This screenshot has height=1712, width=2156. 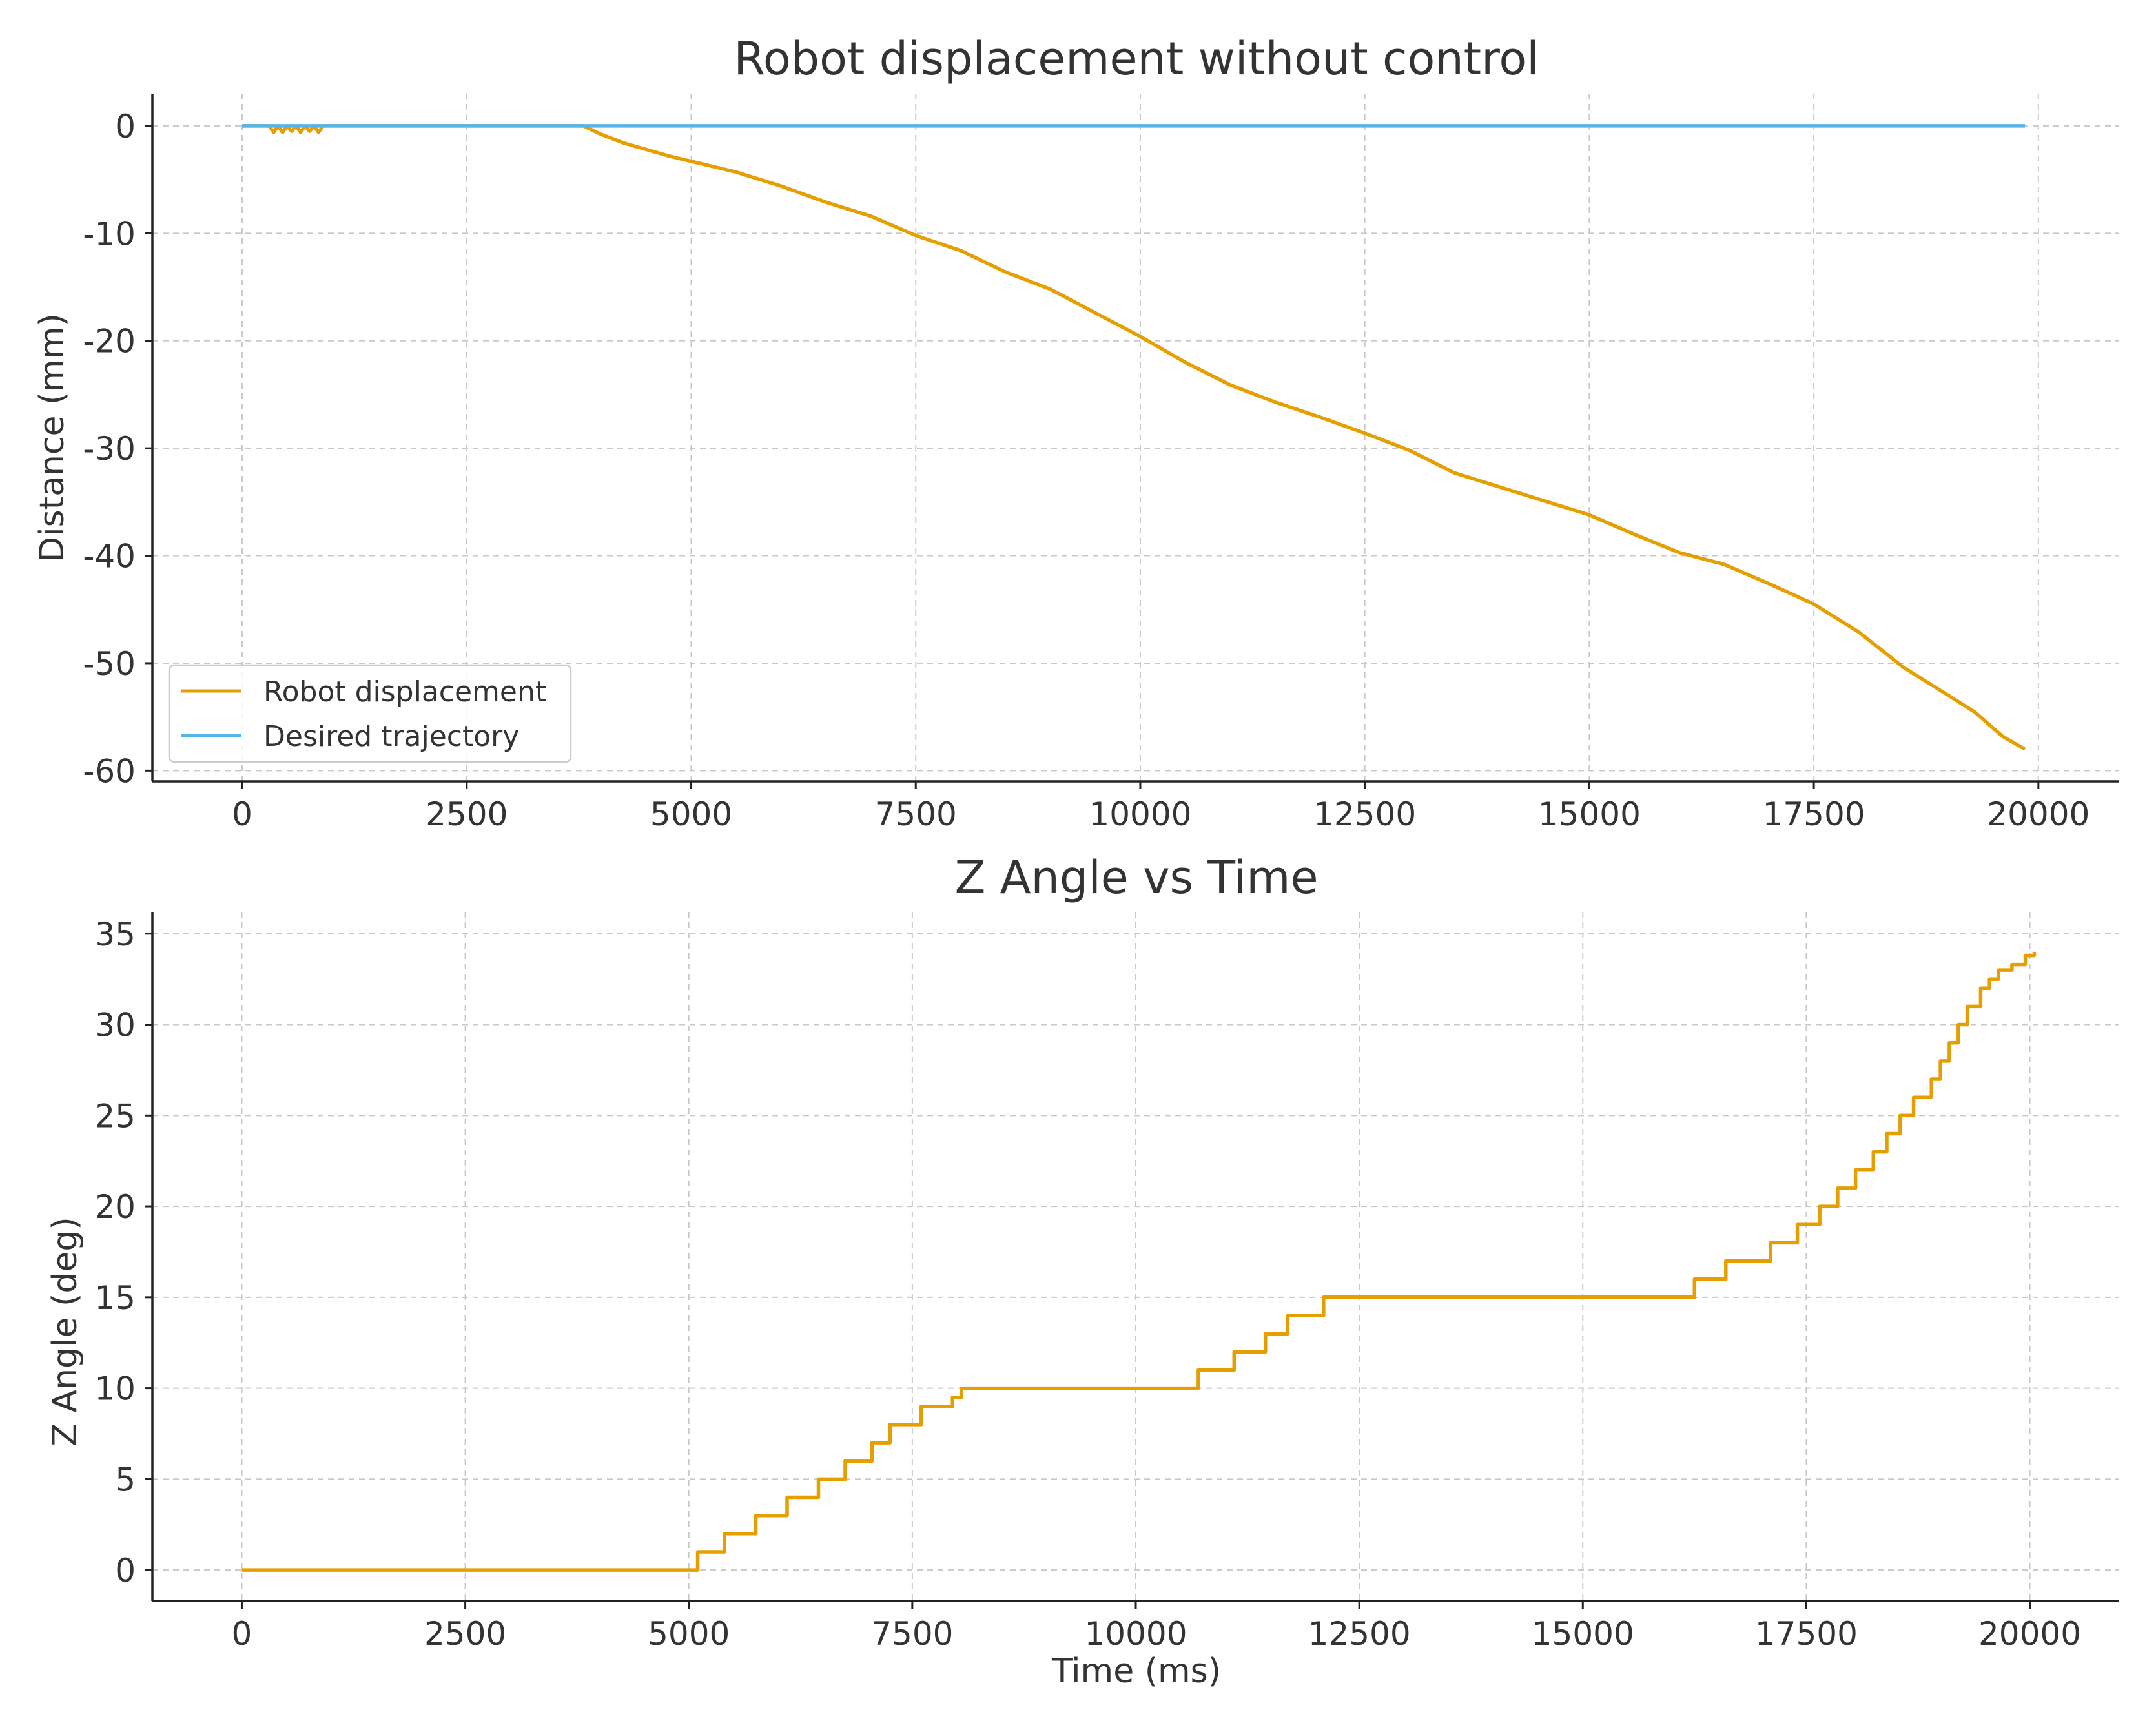 What do you see at coordinates (110, 771) in the screenshot?
I see `y-tick-label: -60` at bounding box center [110, 771].